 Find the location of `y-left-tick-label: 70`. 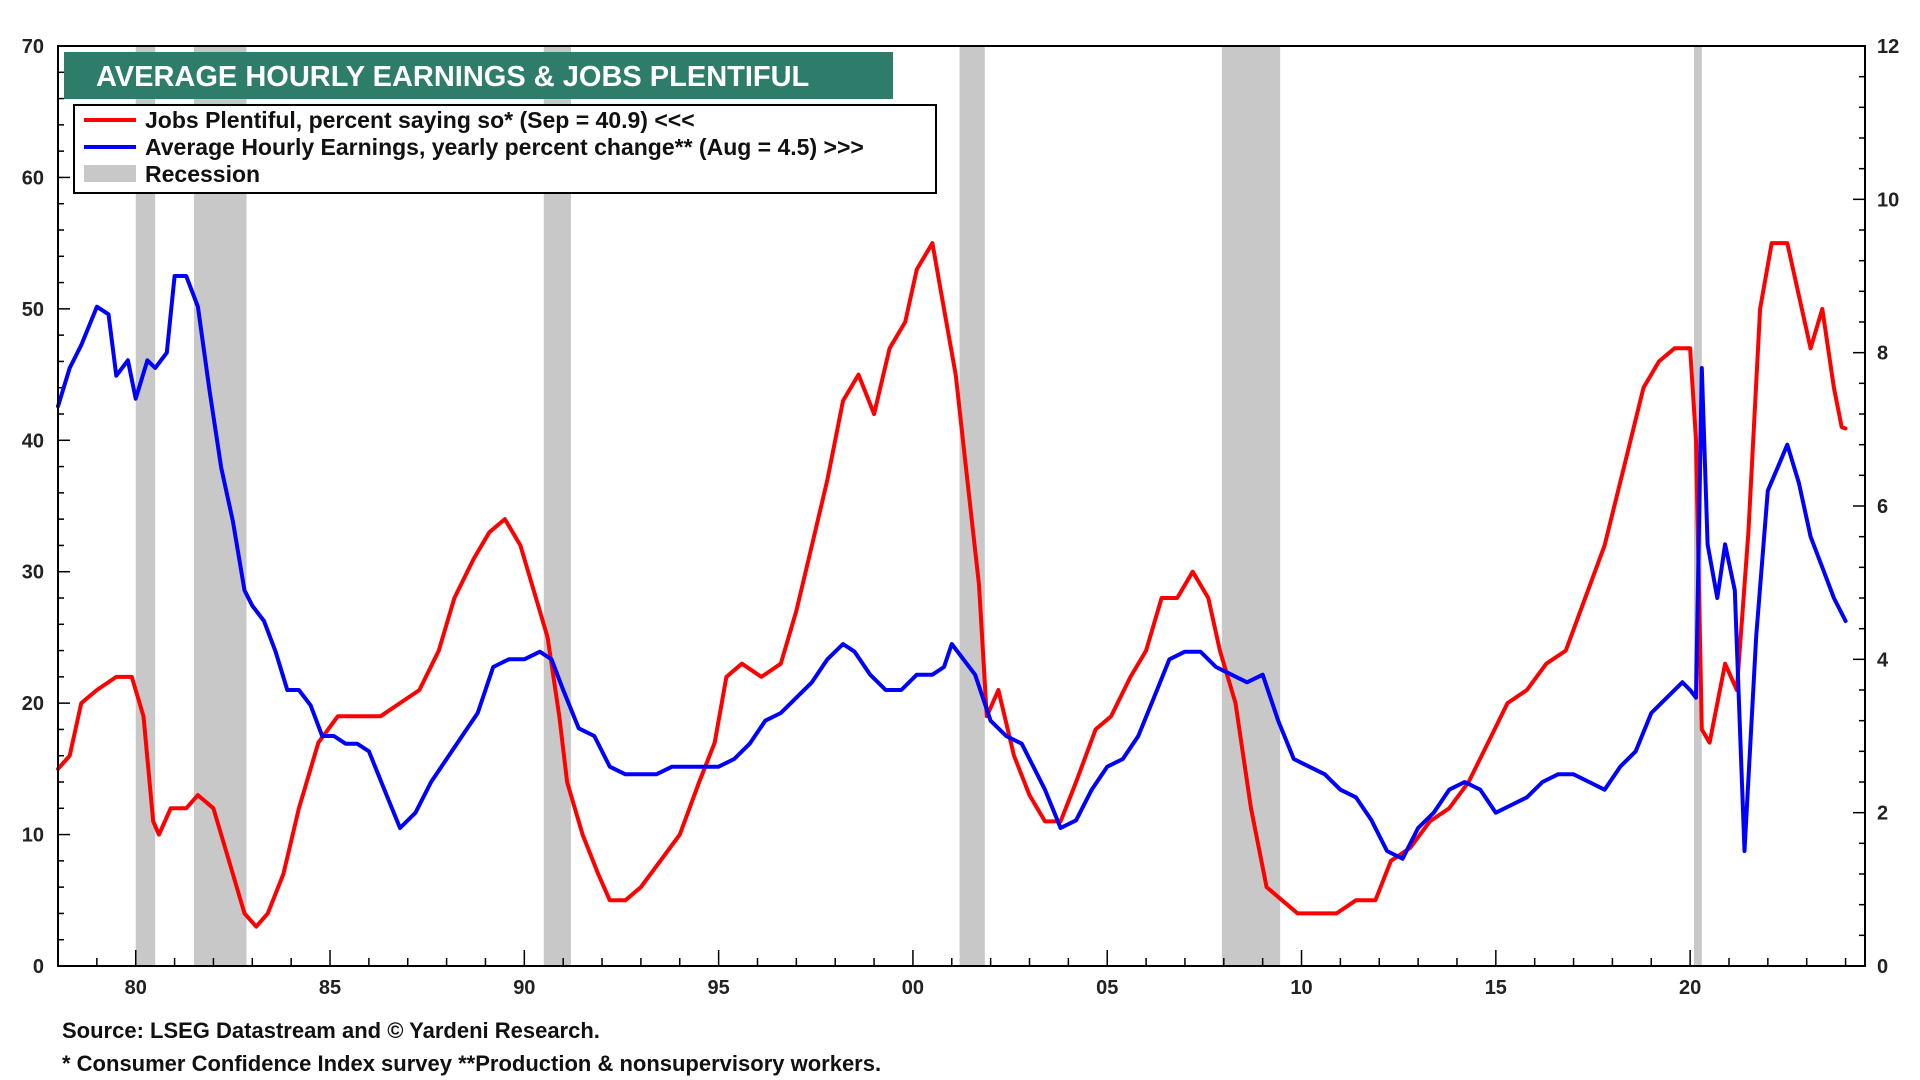

y-left-tick-label: 70 is located at coordinates (33, 47).